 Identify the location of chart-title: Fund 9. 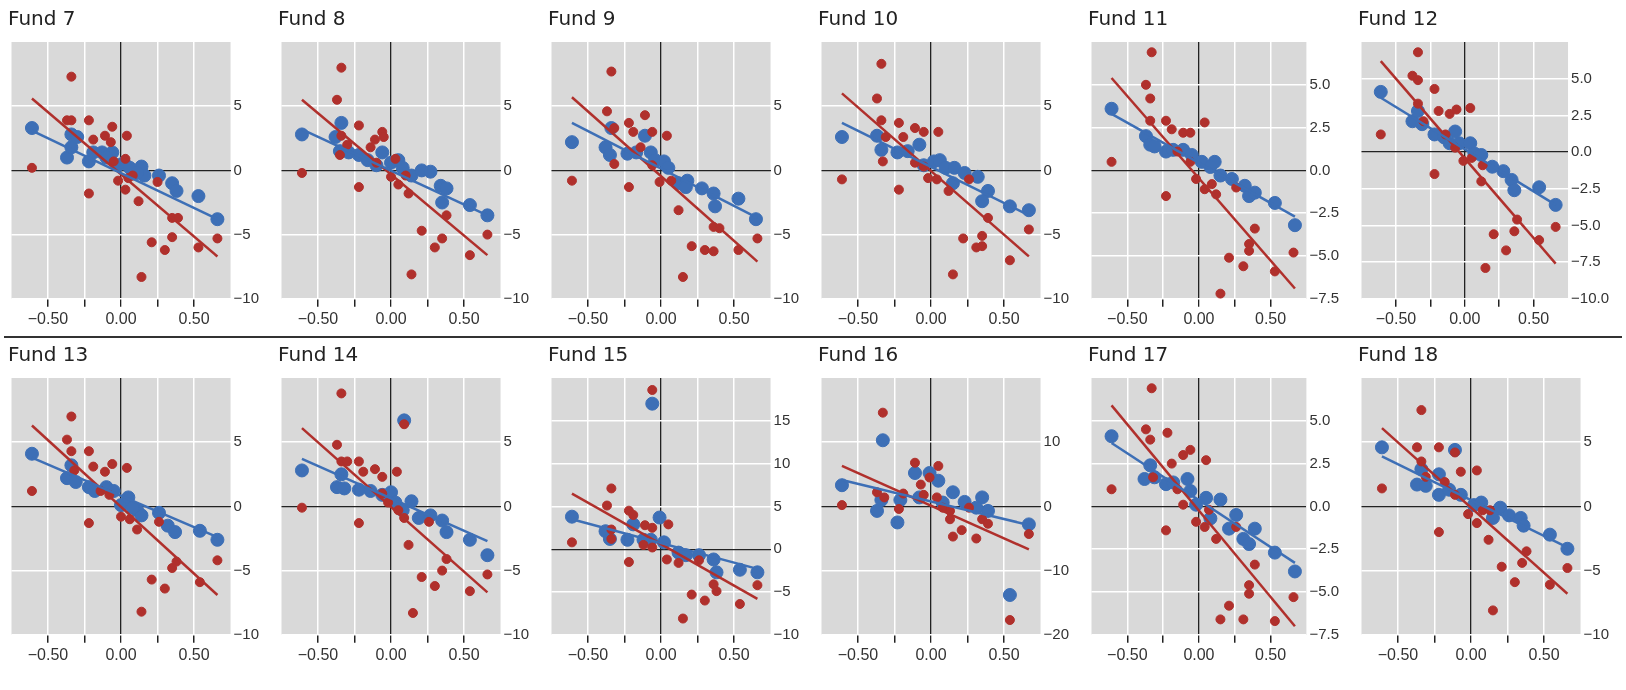
(582, 18).